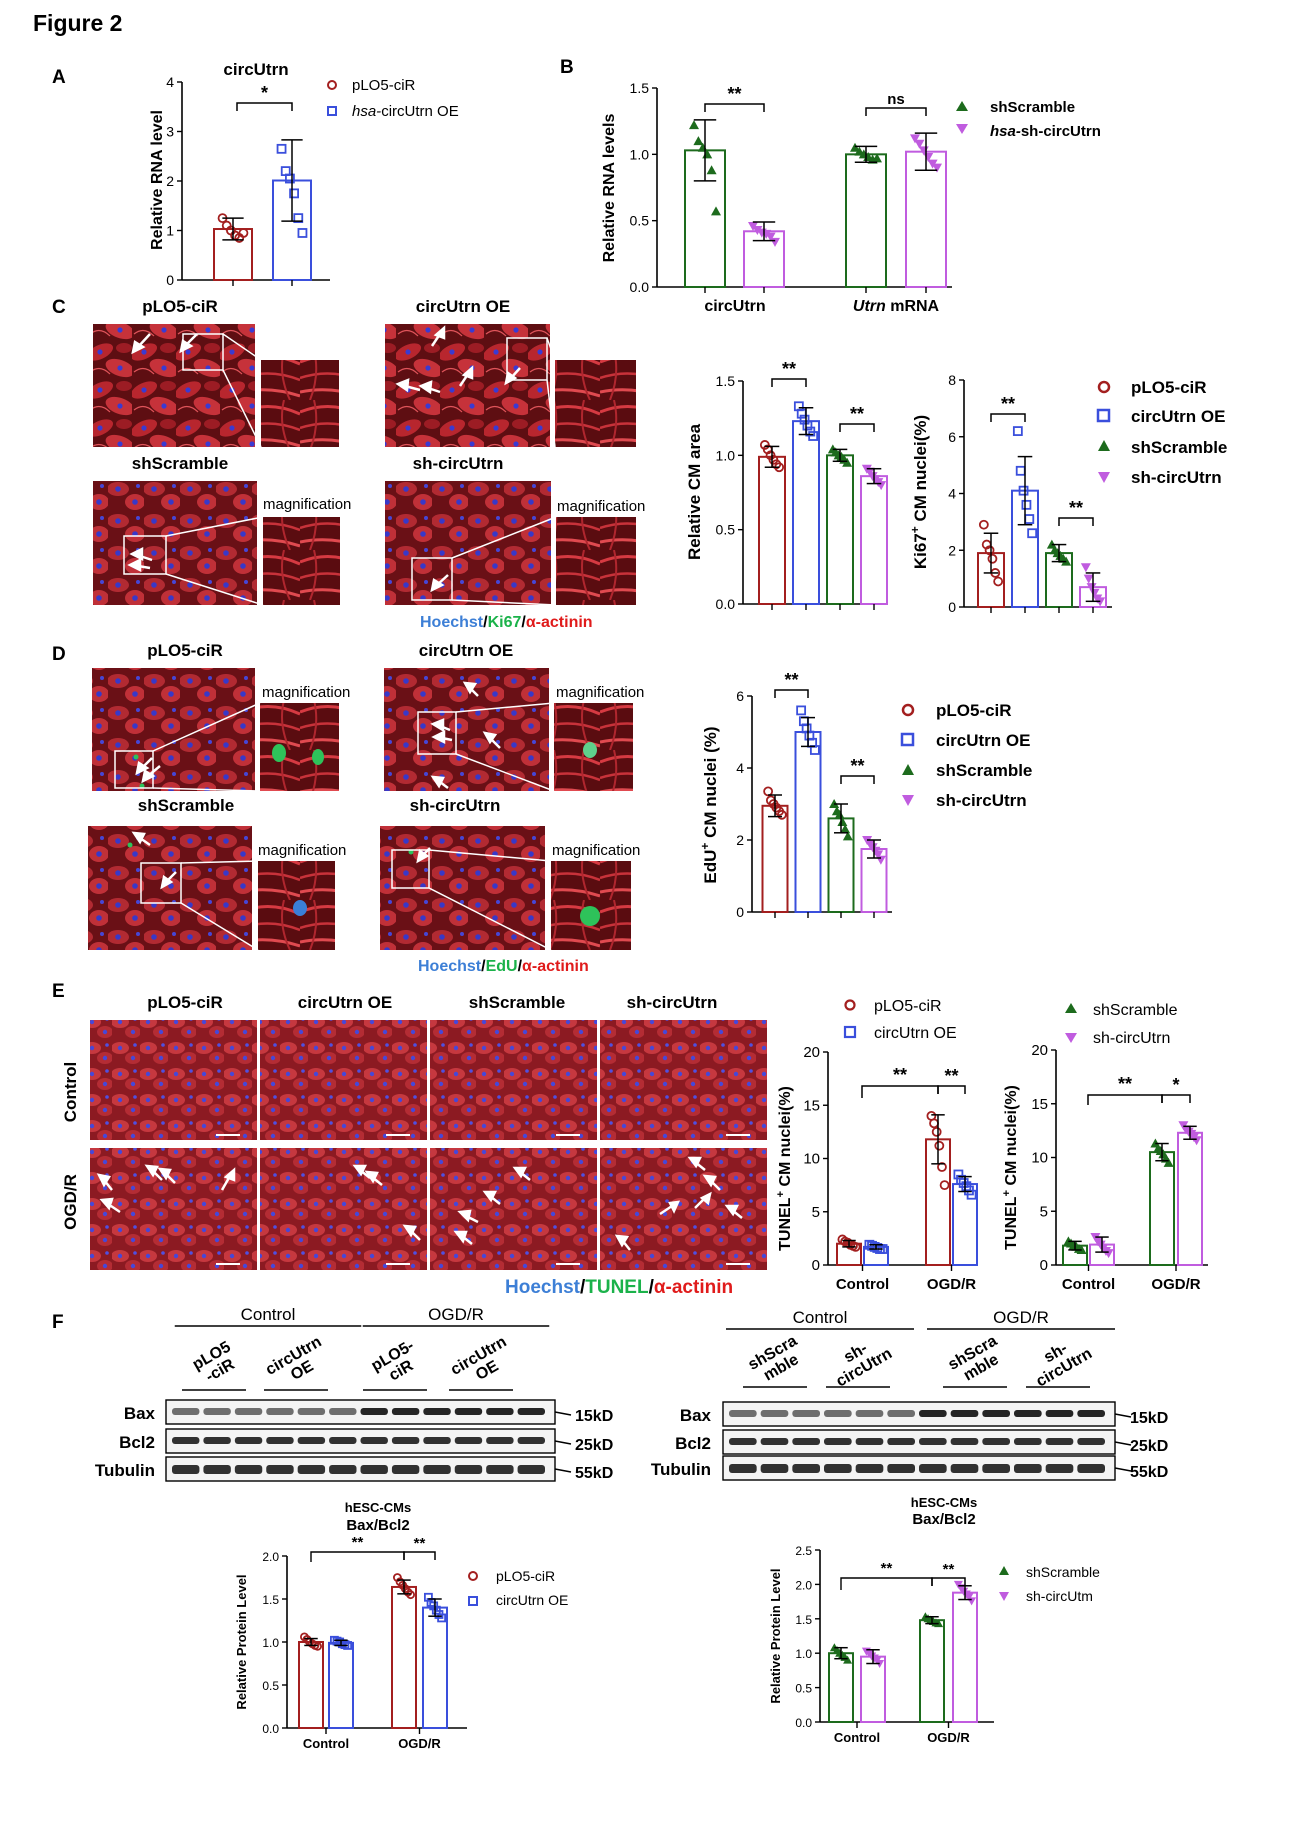 The image size is (1300, 1847). I want to click on column-label: sh-circUtrn, so click(672, 1002).